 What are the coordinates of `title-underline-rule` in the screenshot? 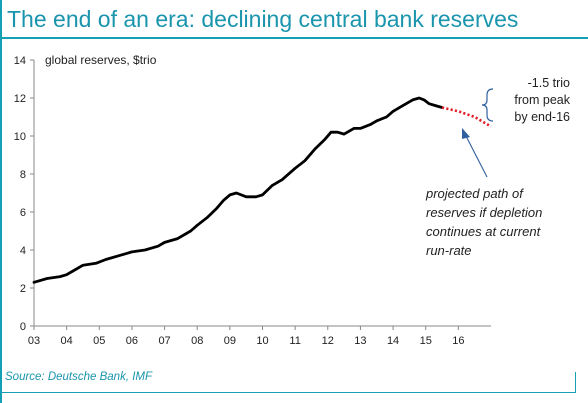 It's located at (294, 38).